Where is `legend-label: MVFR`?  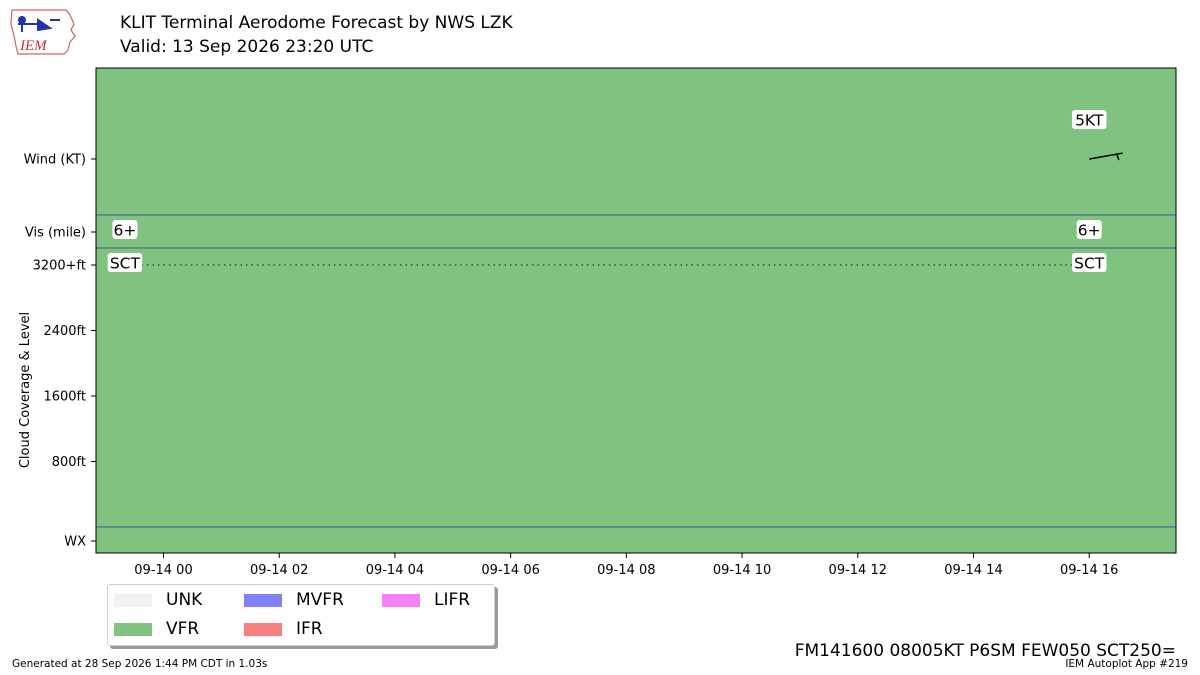 legend-label: MVFR is located at coordinates (320, 600).